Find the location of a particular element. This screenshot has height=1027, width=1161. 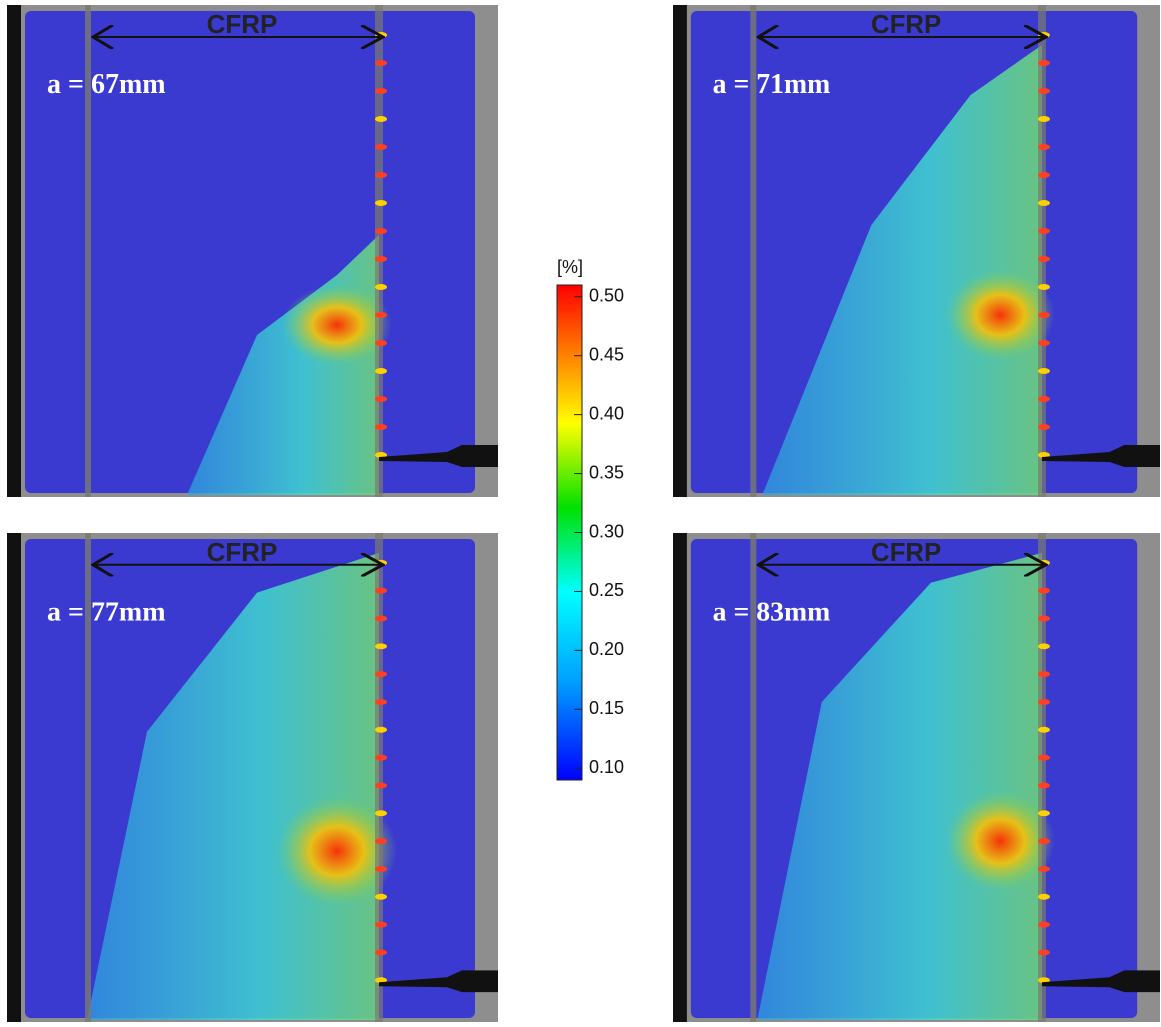

colorbar-tick-label: 0.40 is located at coordinates (606, 413).